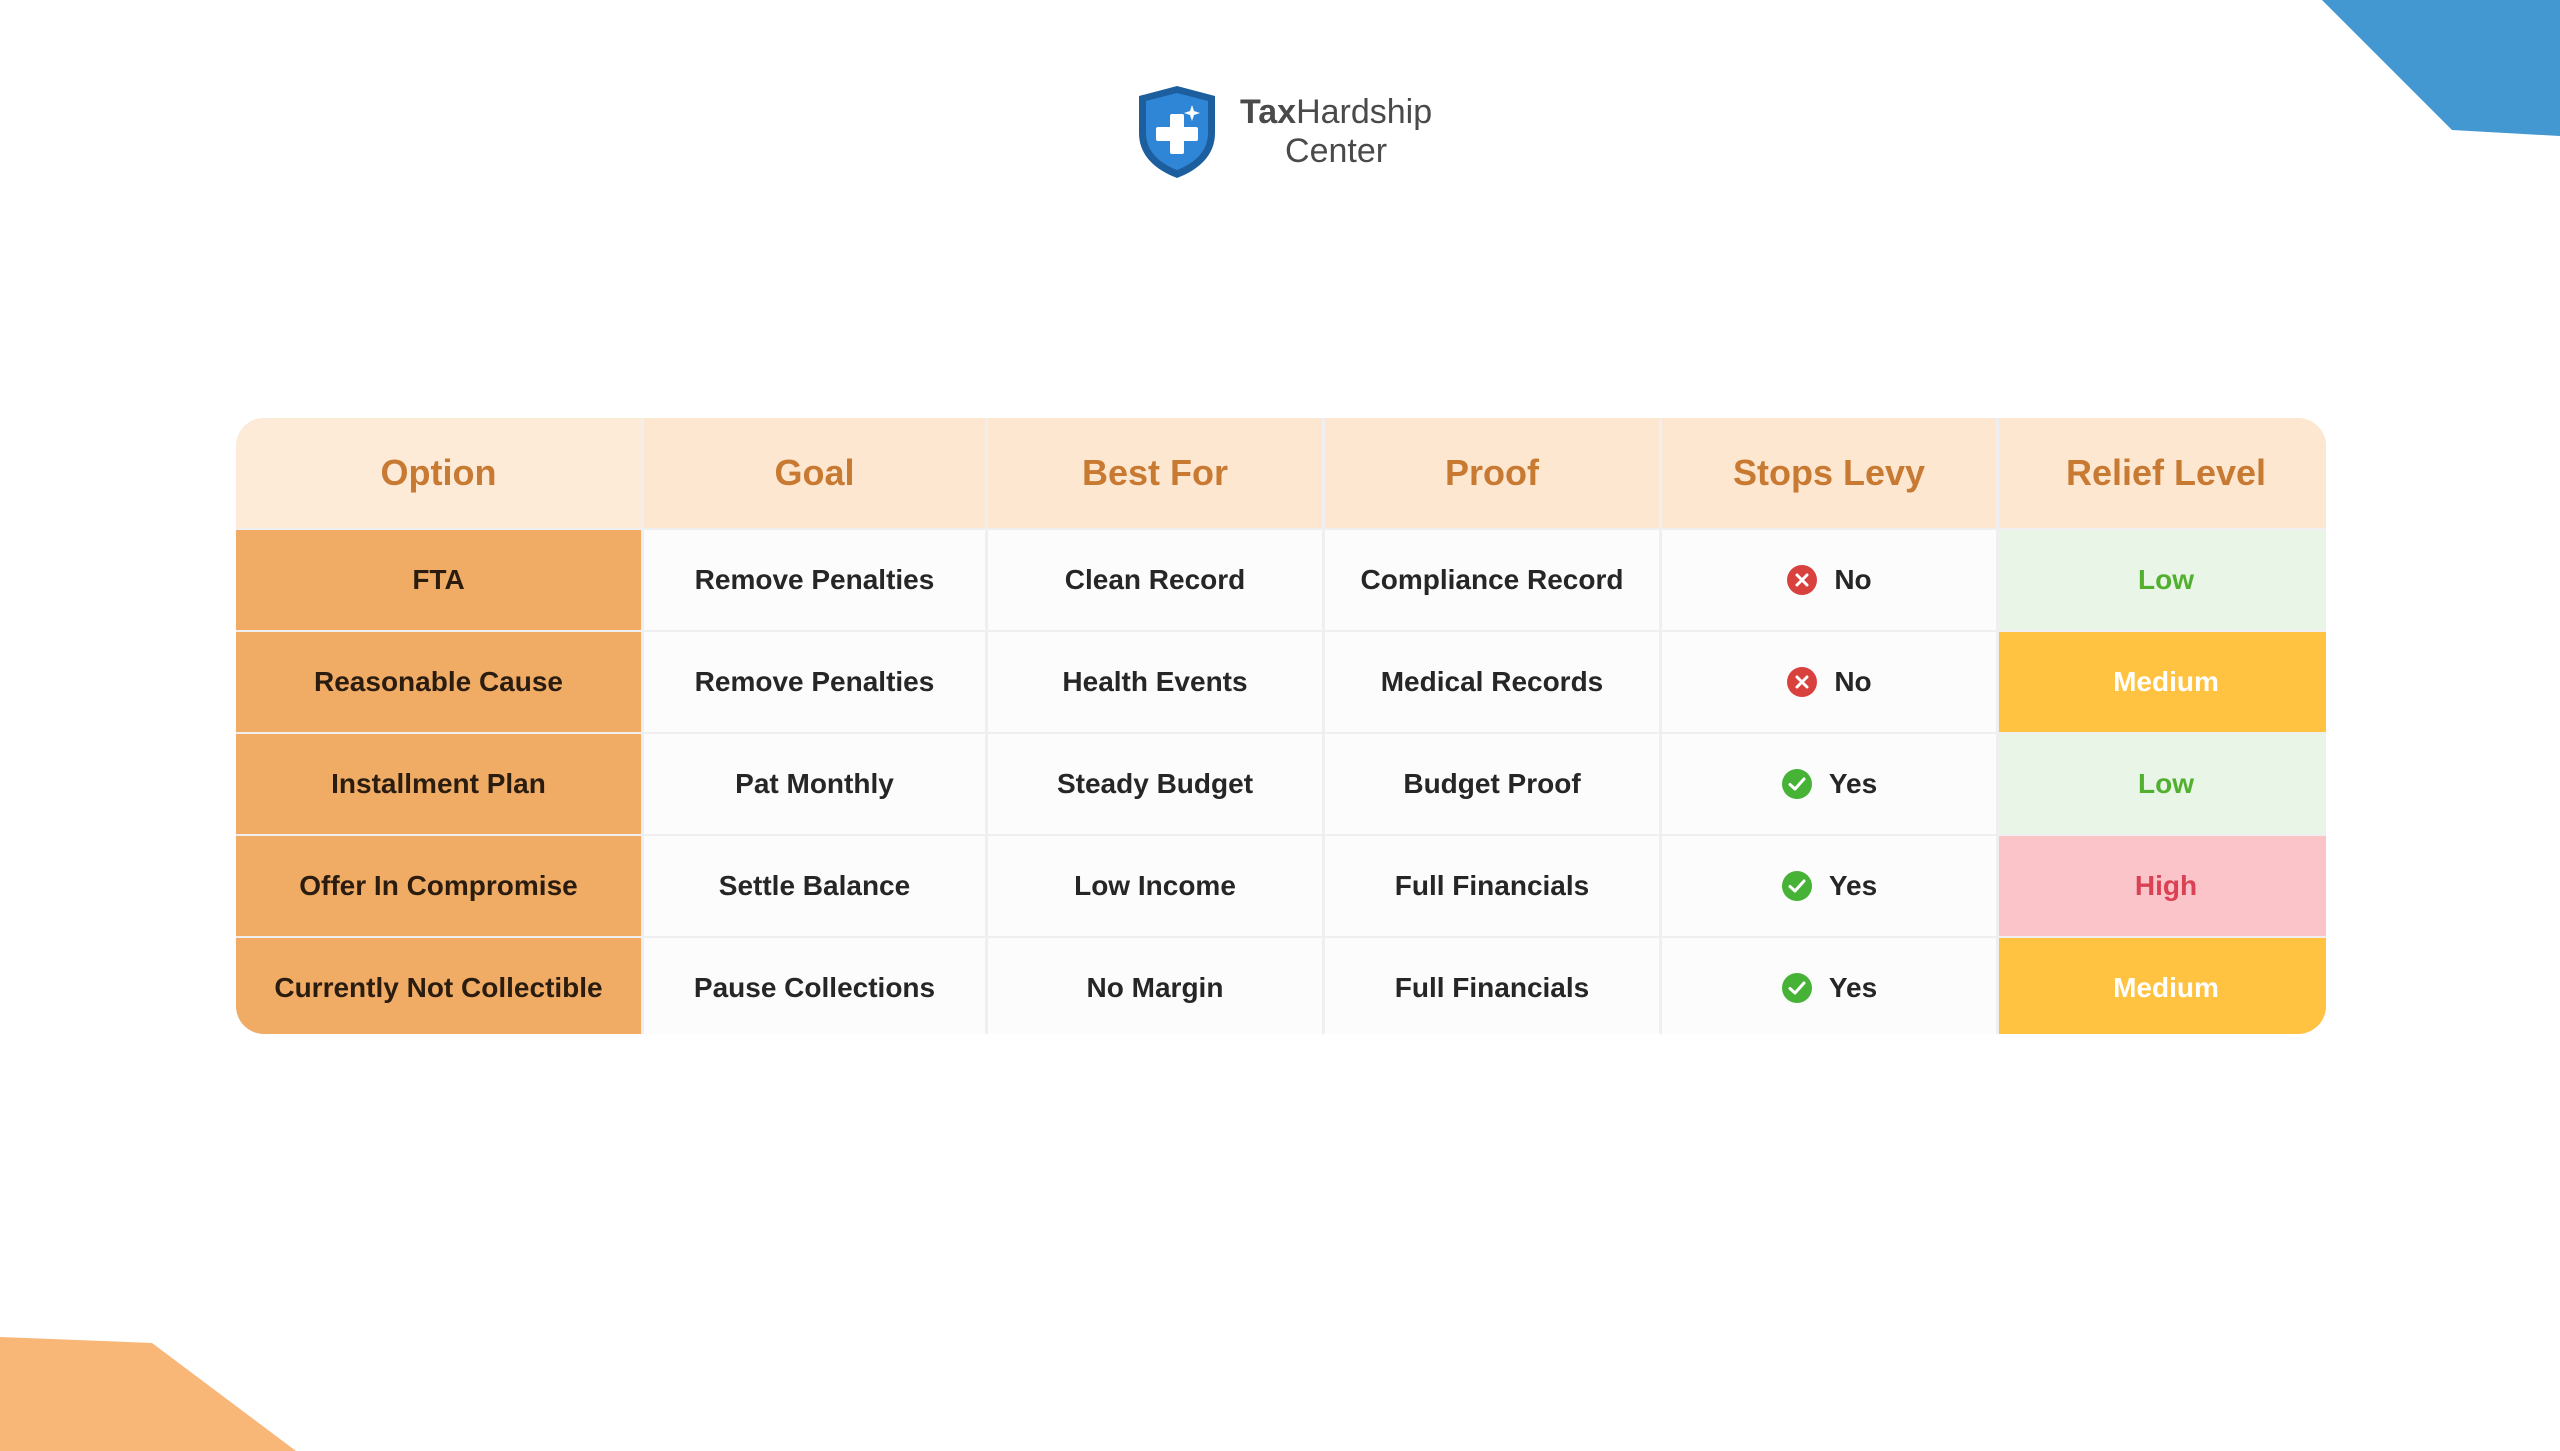  Describe the element at coordinates (148, 1394) in the screenshot. I see `corner-decoration-orange` at that location.